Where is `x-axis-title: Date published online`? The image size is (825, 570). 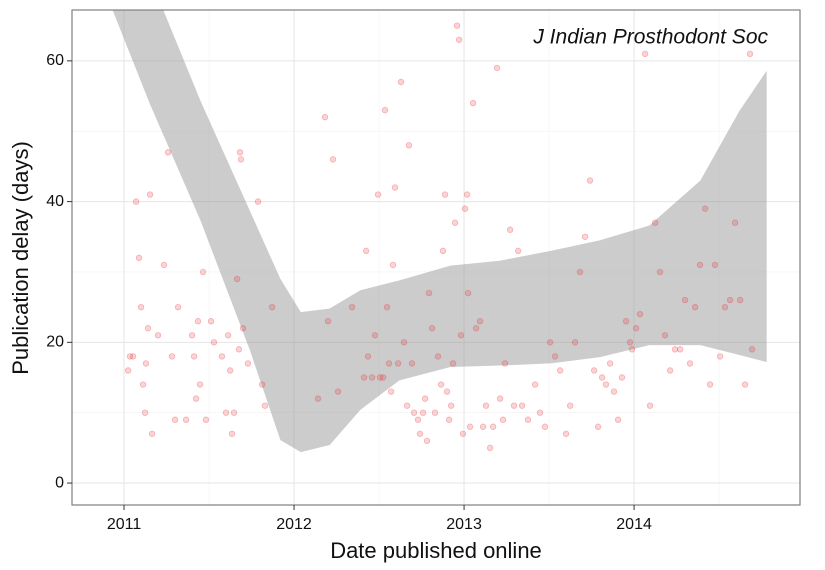
x-axis-title: Date published online is located at coordinates (436, 550).